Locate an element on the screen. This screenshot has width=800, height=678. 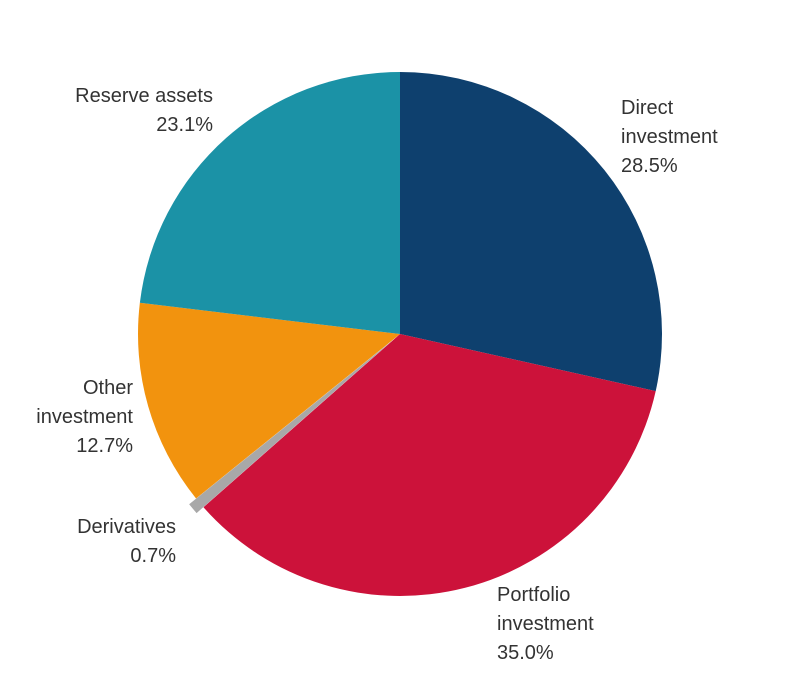
label-line: Derivatives is located at coordinates (126, 527).